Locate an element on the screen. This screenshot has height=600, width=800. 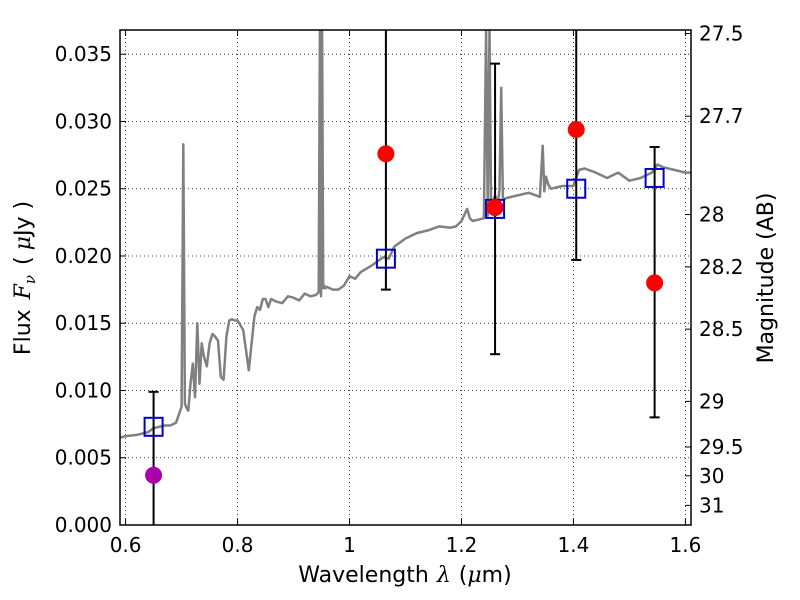
y-label-unit-rest: Jy ) is located at coordinates (23, 219).